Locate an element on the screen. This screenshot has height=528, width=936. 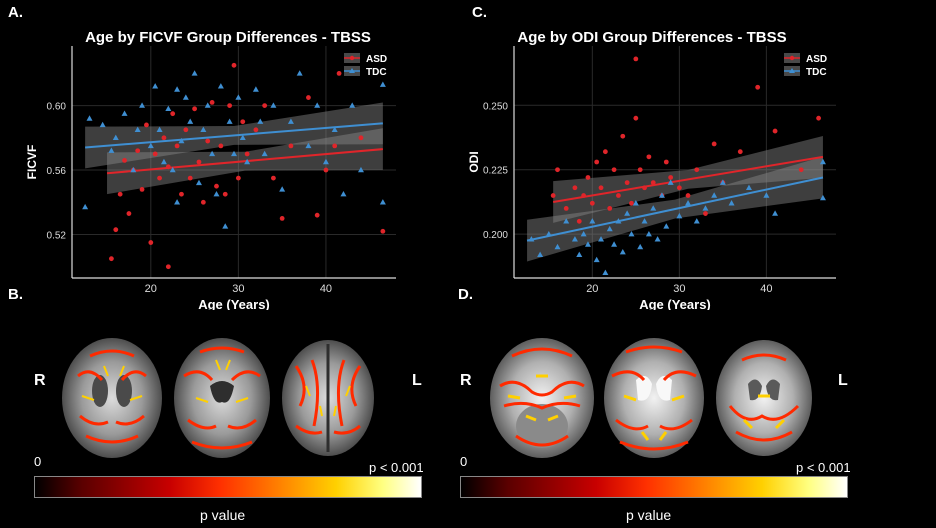
y-axis-label: ODI is located at coordinates (474, 161).